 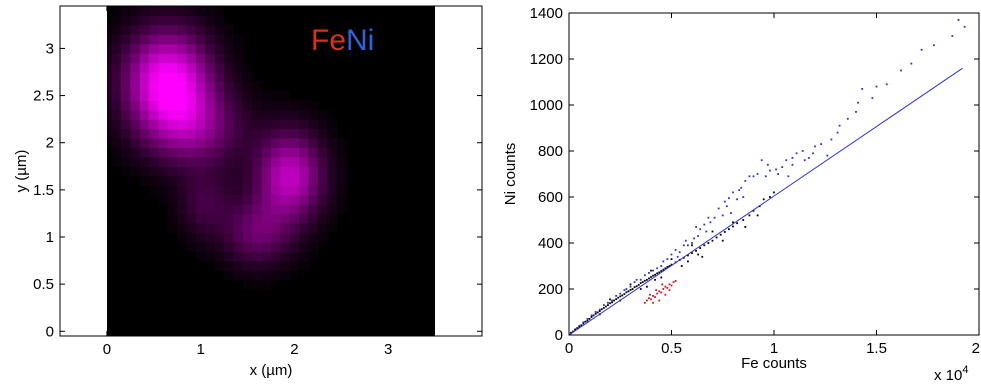 I want to click on scatter-x-tick-label: 2, so click(x=976, y=348).